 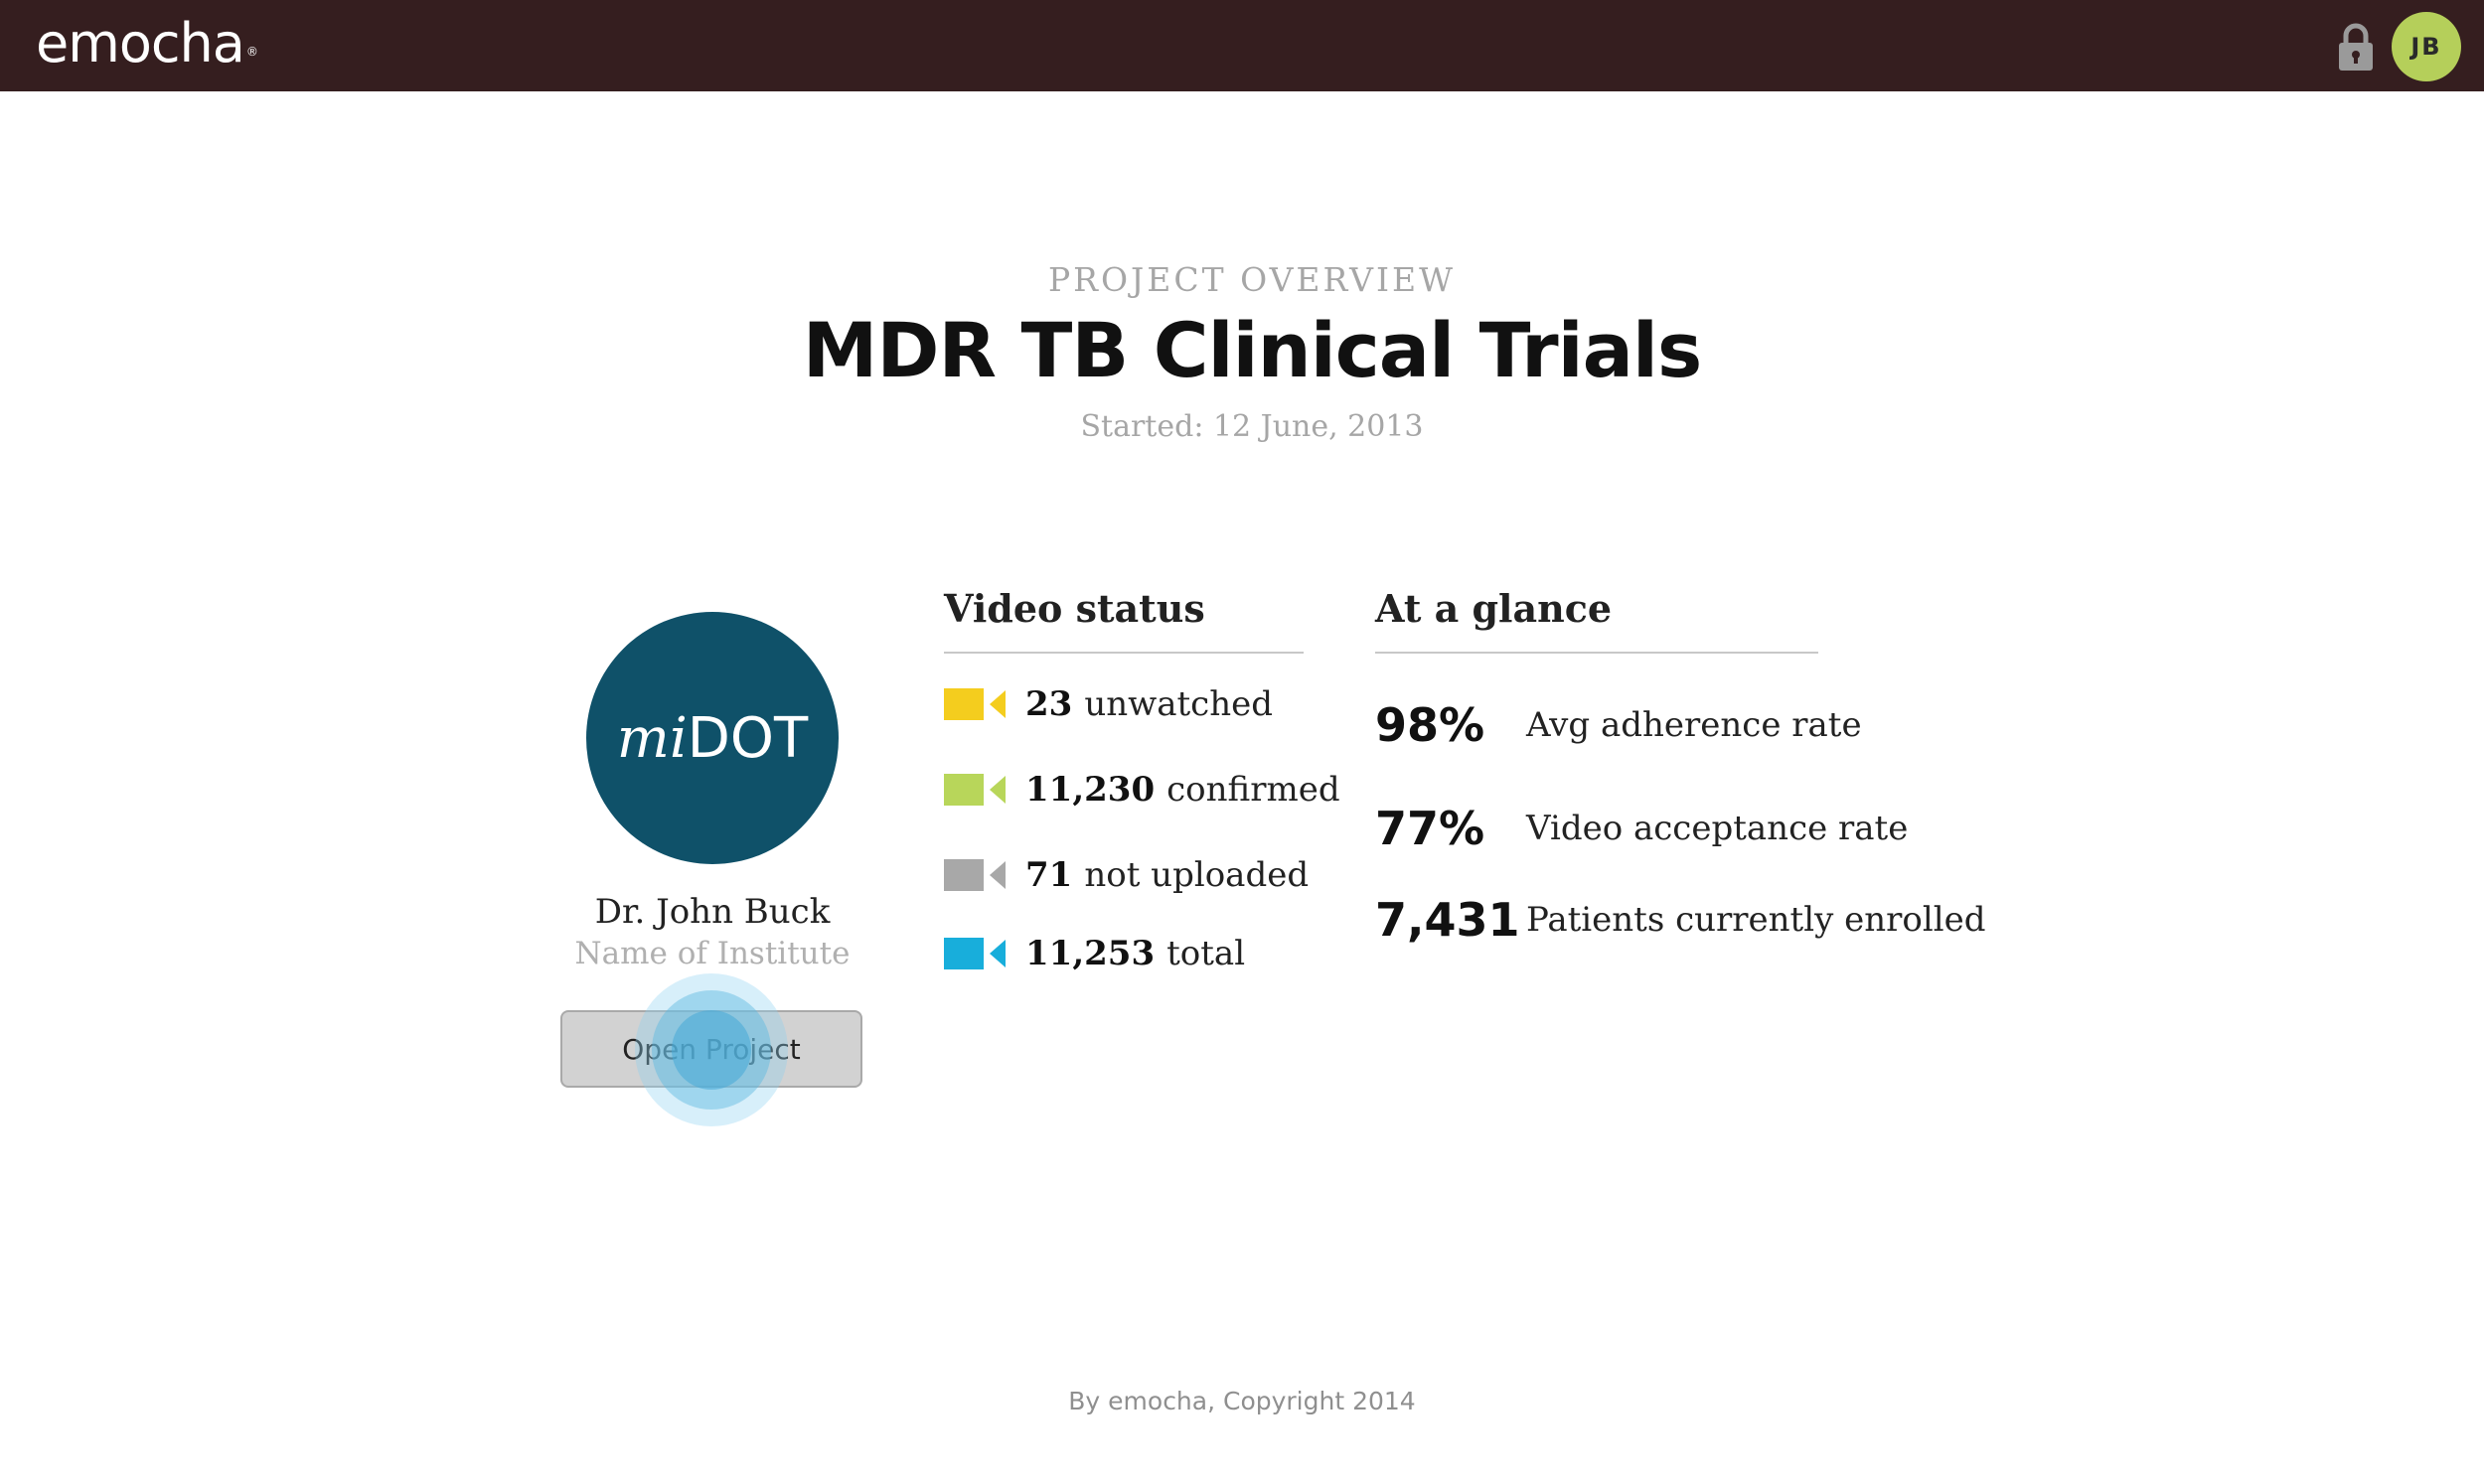 I want to click on video-status-row: 71 not uploaded, so click(x=1127, y=875).